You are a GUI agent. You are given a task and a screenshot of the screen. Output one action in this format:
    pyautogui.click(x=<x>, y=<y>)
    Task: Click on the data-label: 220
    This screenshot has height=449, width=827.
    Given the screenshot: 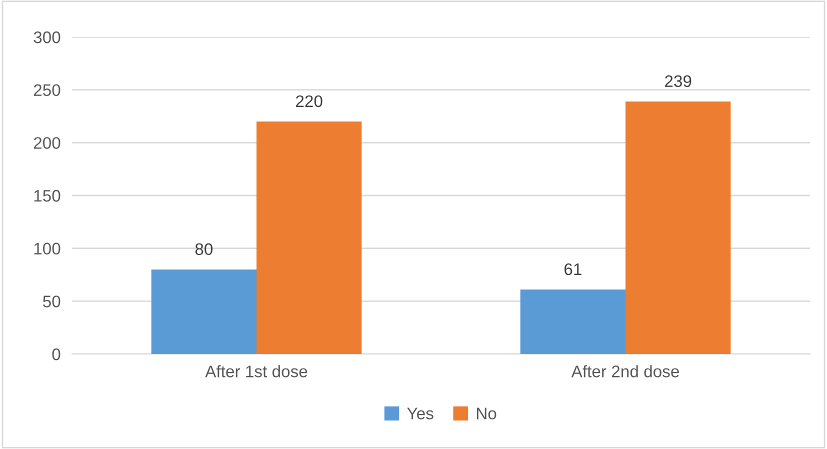 What is the action you would take?
    pyautogui.click(x=309, y=101)
    